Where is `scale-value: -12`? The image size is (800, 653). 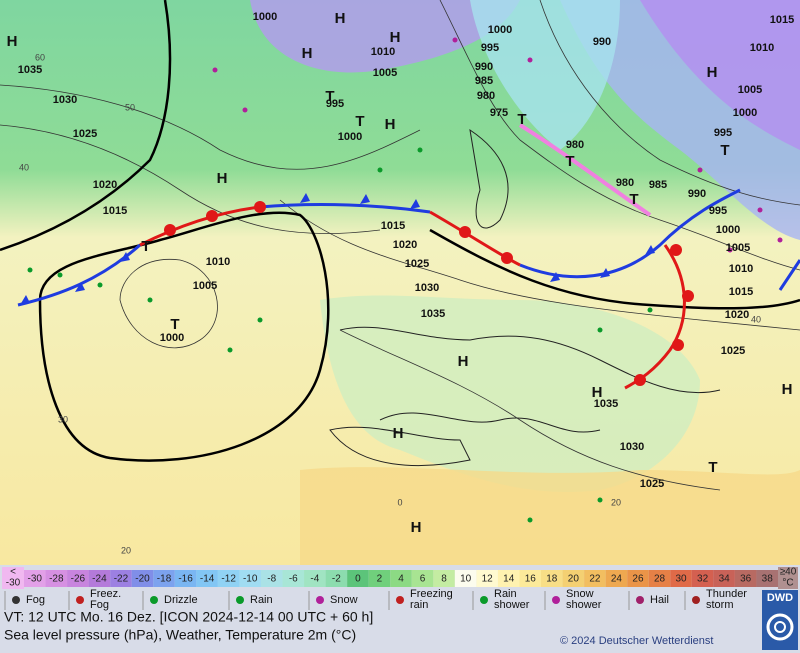 scale-value: -12 is located at coordinates (228, 579).